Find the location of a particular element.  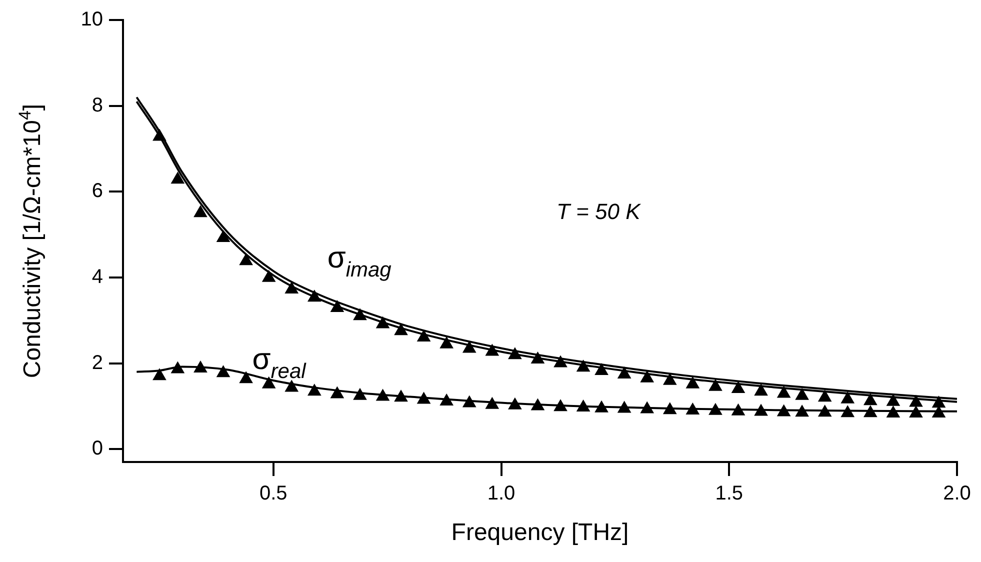

x-tick-label: 0.5 is located at coordinates (273, 493).